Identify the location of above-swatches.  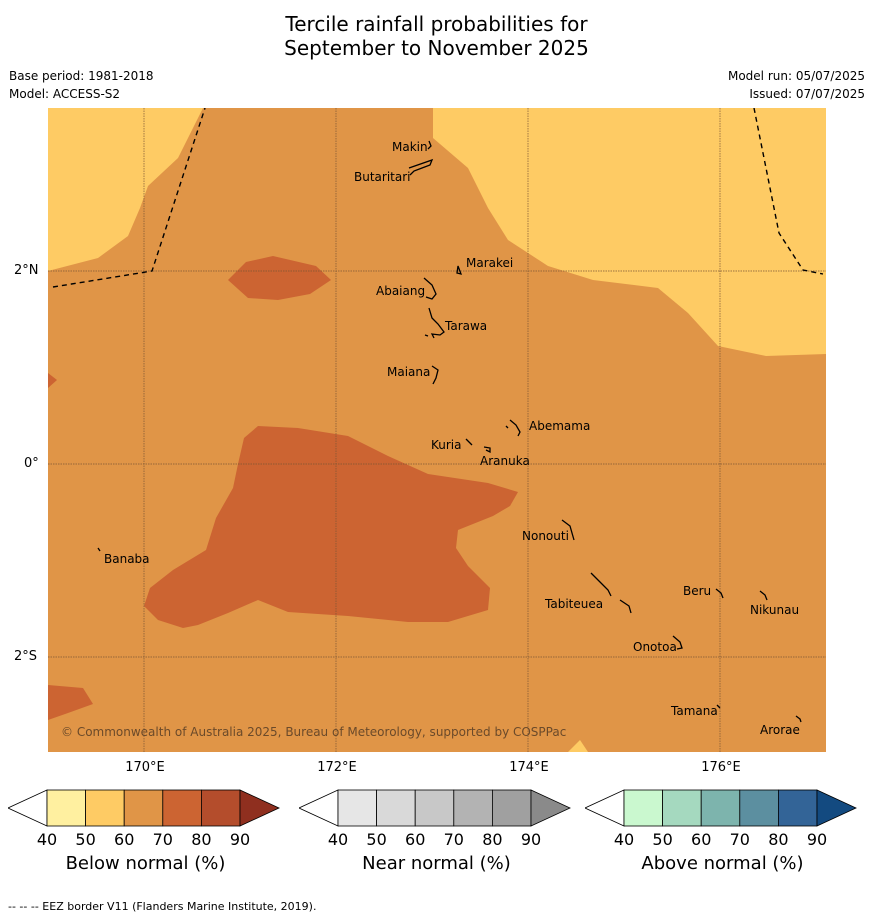
(720, 808).